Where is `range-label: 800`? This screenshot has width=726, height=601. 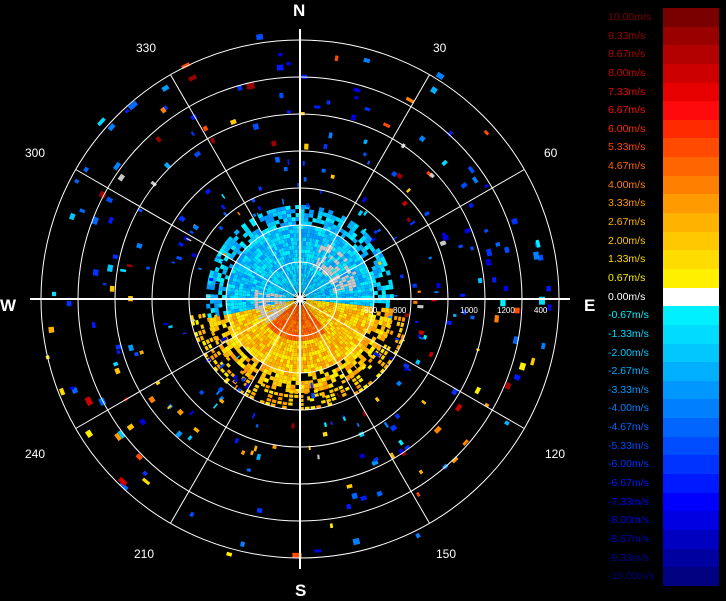 range-label: 800 is located at coordinates (371, 310).